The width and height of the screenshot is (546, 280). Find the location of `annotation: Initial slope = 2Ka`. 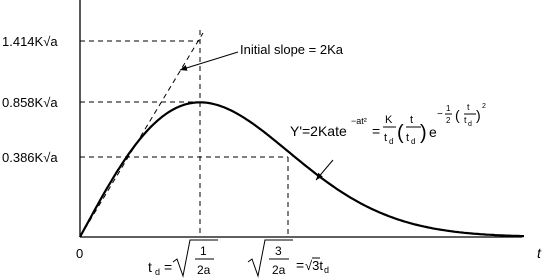

annotation: Initial slope = 2Ka is located at coordinates (292, 49).